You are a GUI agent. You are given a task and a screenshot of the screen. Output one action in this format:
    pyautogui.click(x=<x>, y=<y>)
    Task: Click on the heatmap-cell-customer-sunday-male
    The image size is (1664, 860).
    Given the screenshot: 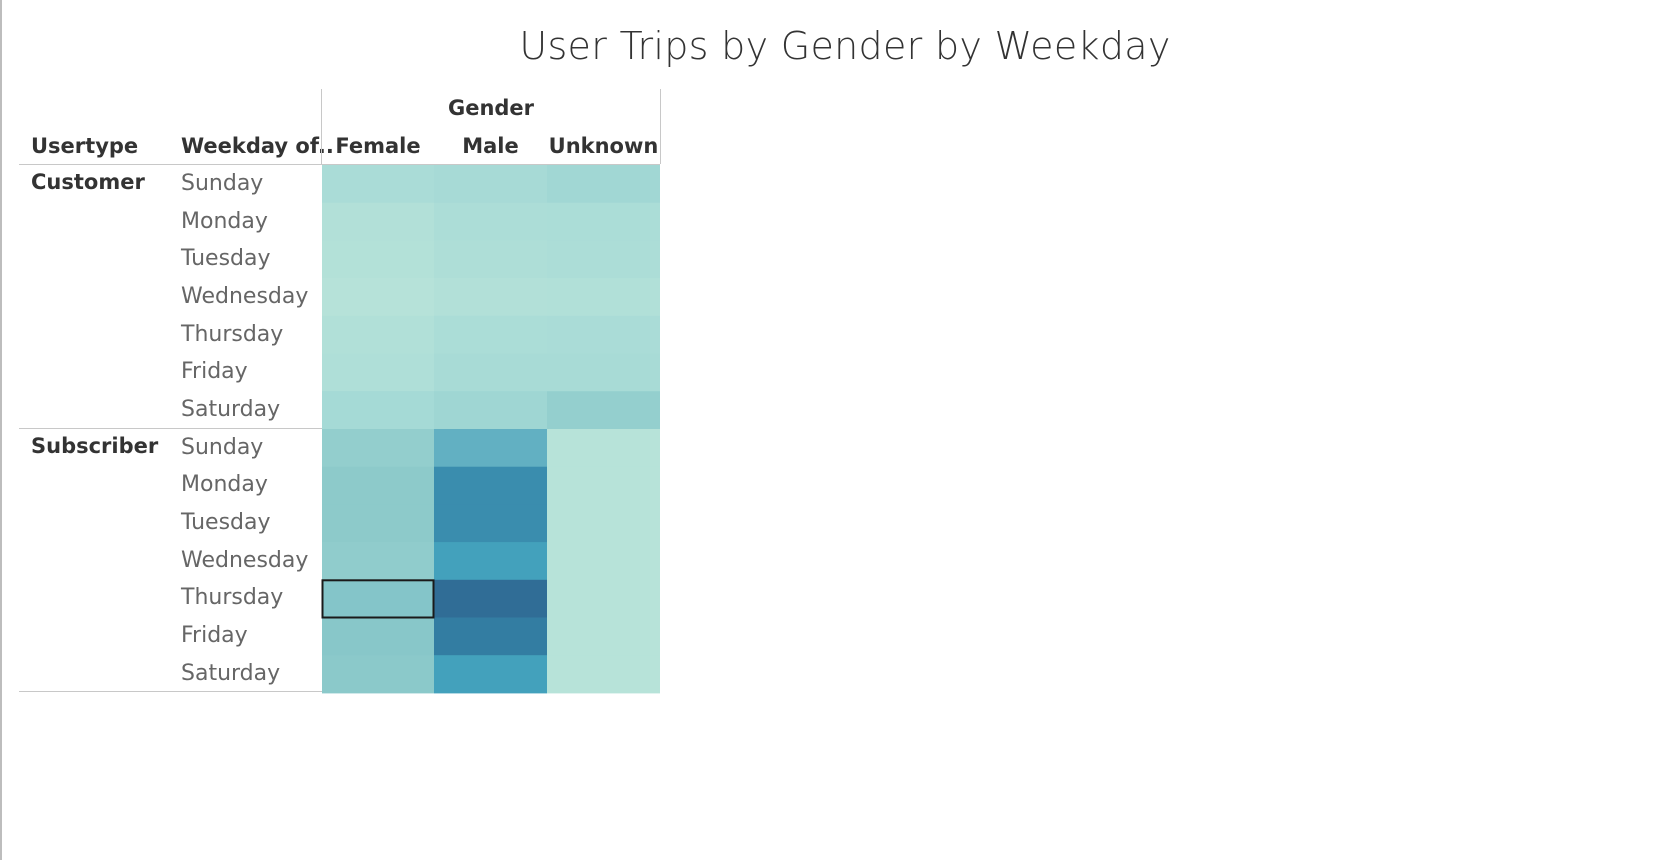 What is the action you would take?
    pyautogui.click(x=490, y=184)
    